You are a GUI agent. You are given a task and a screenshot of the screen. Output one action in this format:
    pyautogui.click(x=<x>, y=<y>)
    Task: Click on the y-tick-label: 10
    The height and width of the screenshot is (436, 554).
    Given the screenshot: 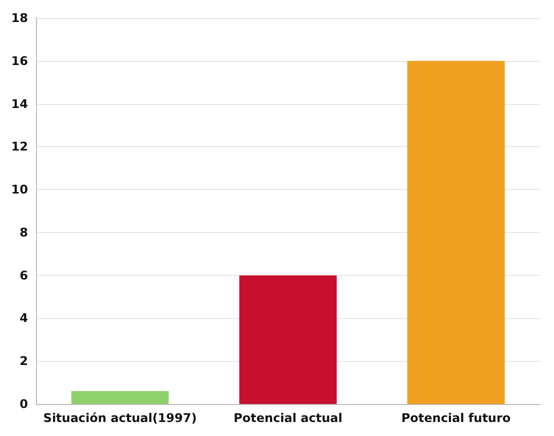 What is the action you would take?
    pyautogui.click(x=19, y=189)
    